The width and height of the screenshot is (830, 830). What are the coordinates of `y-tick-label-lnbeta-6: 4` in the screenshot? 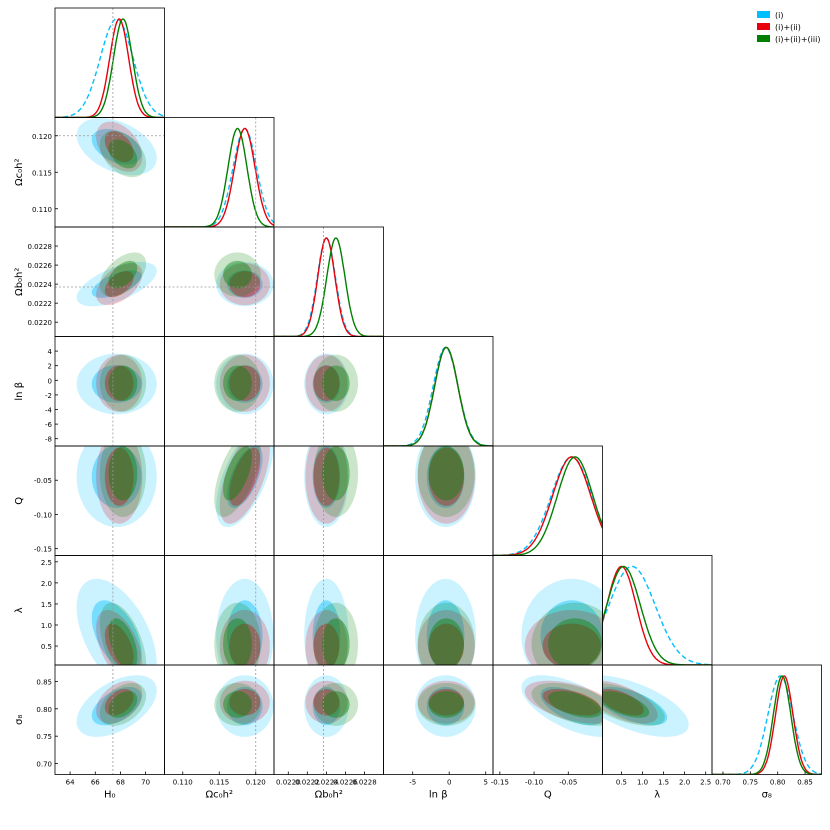 It's located at (50, 352).